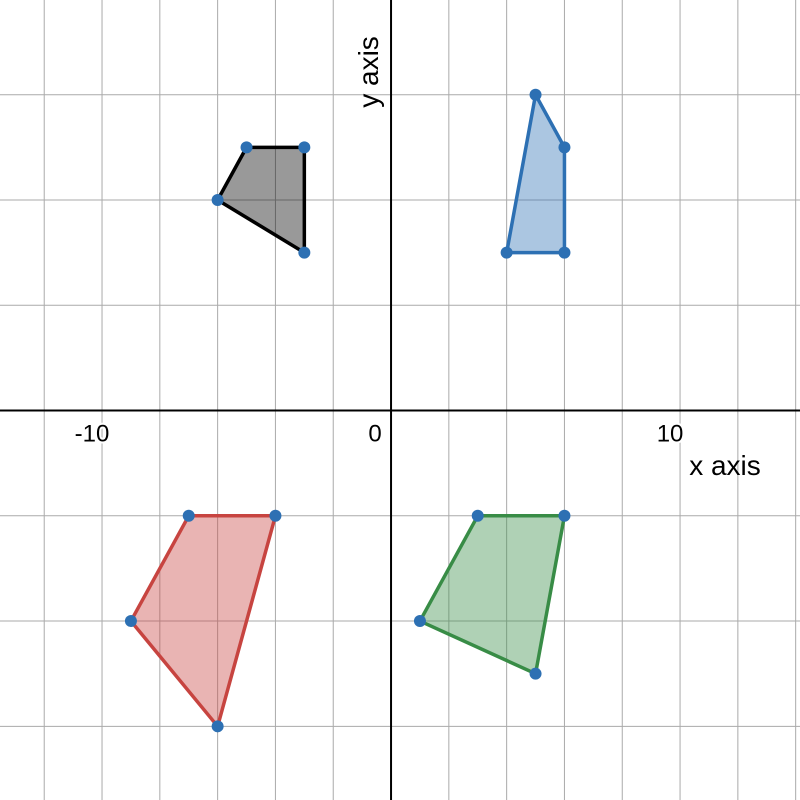 The width and height of the screenshot is (800, 800). I want to click on x-axis-label: x axis, so click(725, 465).